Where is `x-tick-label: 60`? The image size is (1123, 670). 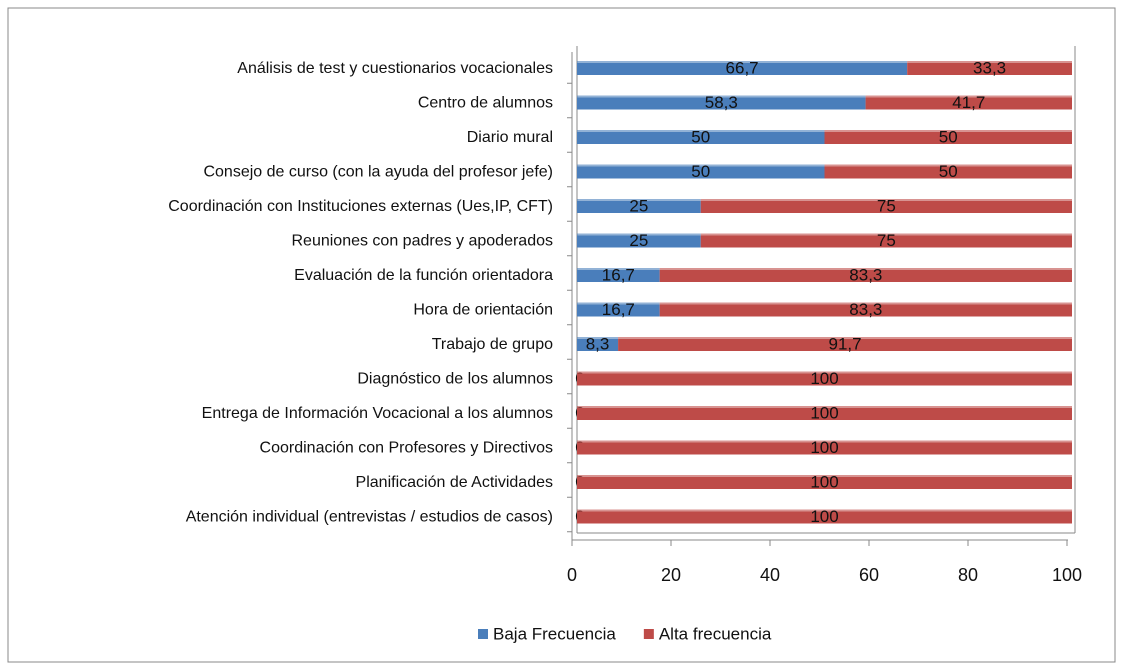 x-tick-label: 60 is located at coordinates (869, 575).